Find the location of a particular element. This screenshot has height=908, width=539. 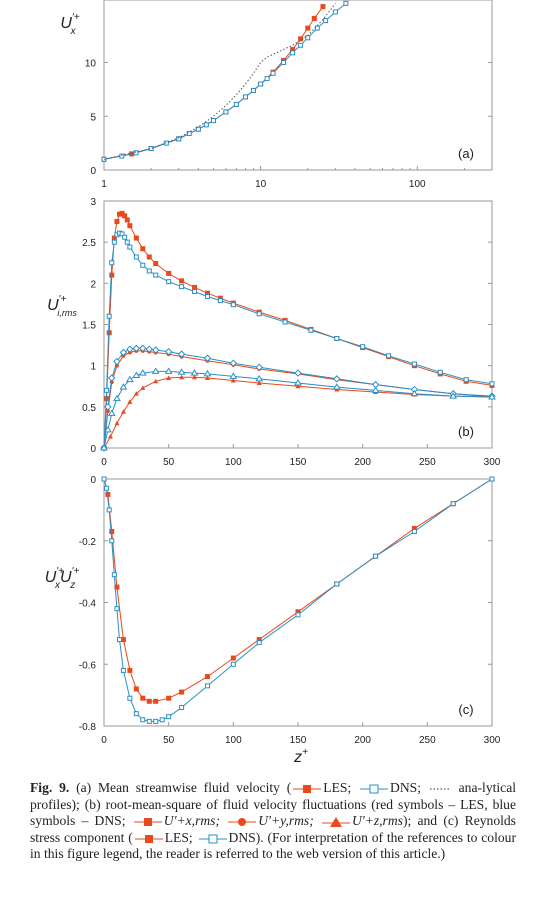

caption-ux: U'+x,rms; is located at coordinates (192, 821).